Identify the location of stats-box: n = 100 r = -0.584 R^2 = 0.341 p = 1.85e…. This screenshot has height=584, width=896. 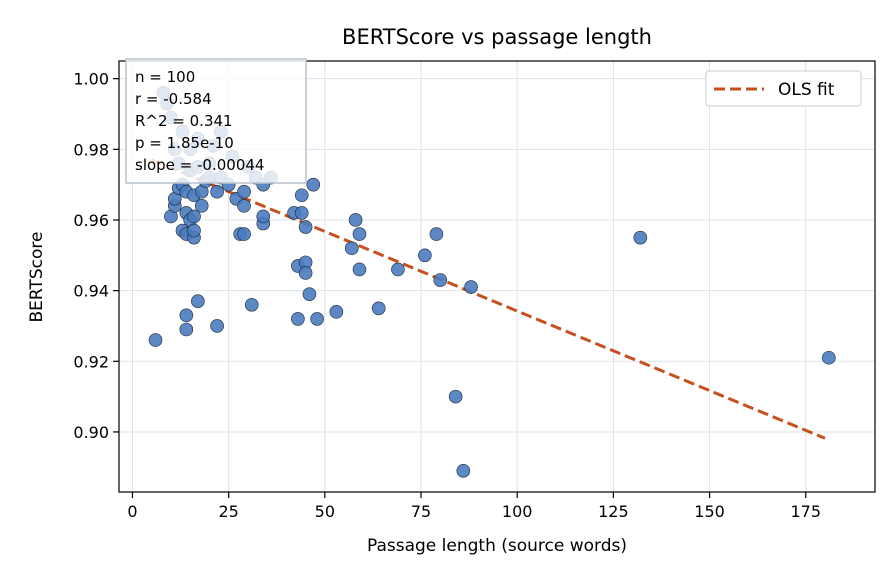
(216, 121).